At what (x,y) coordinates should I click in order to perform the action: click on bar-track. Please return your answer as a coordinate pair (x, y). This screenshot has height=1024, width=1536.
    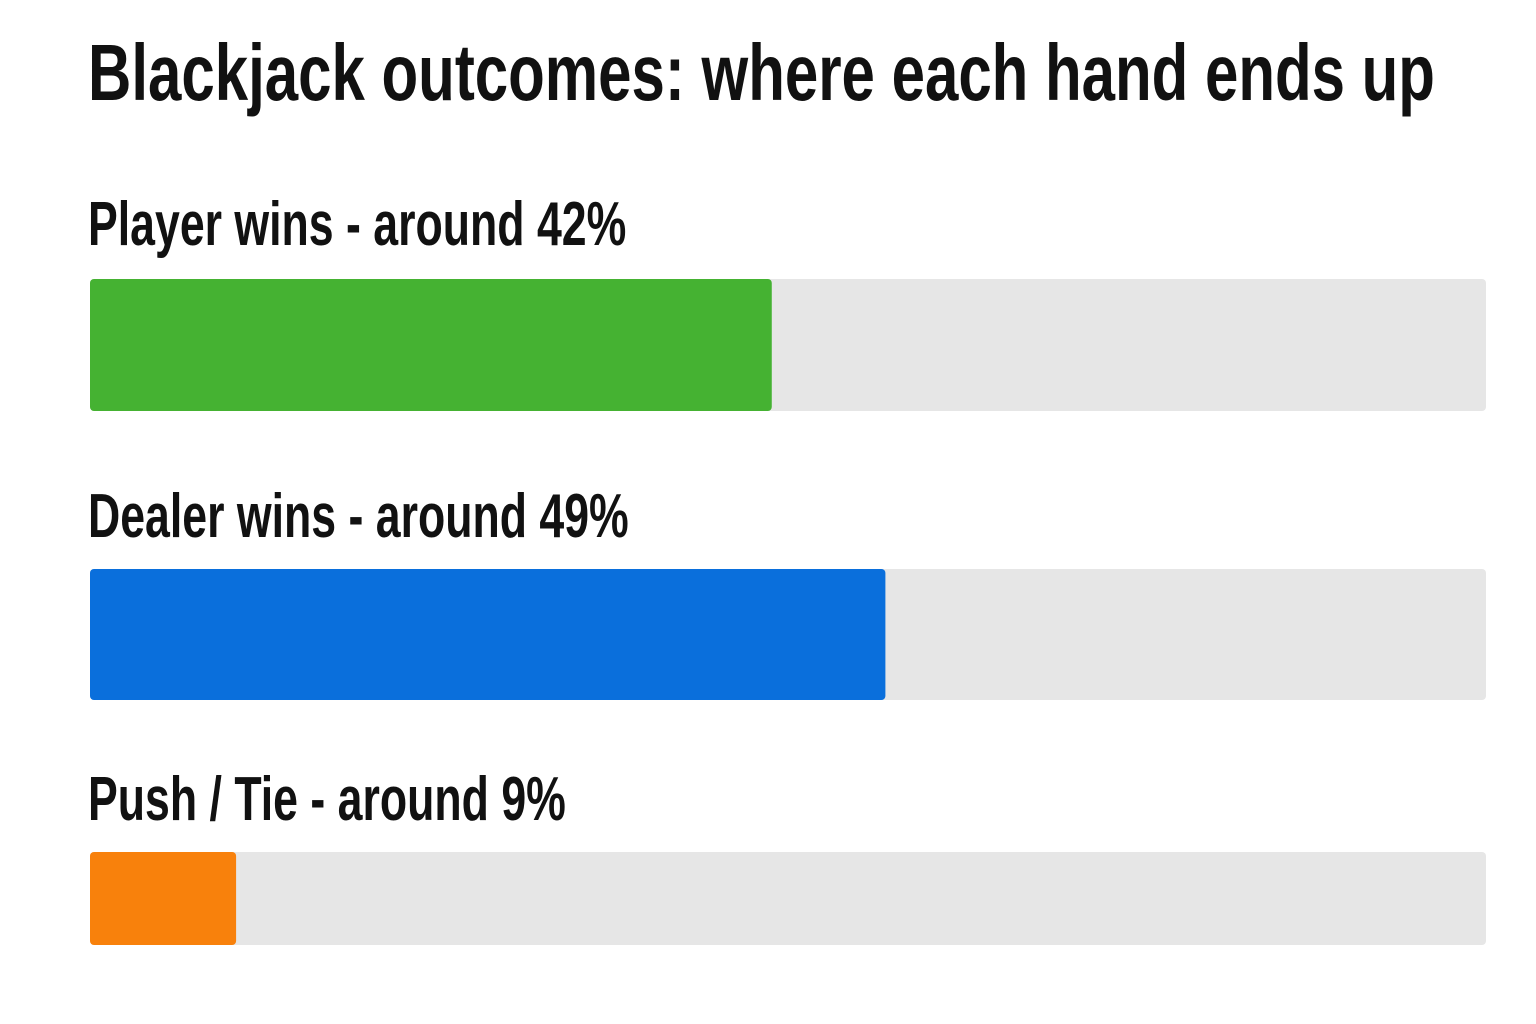
    Looking at the image, I should click on (788, 898).